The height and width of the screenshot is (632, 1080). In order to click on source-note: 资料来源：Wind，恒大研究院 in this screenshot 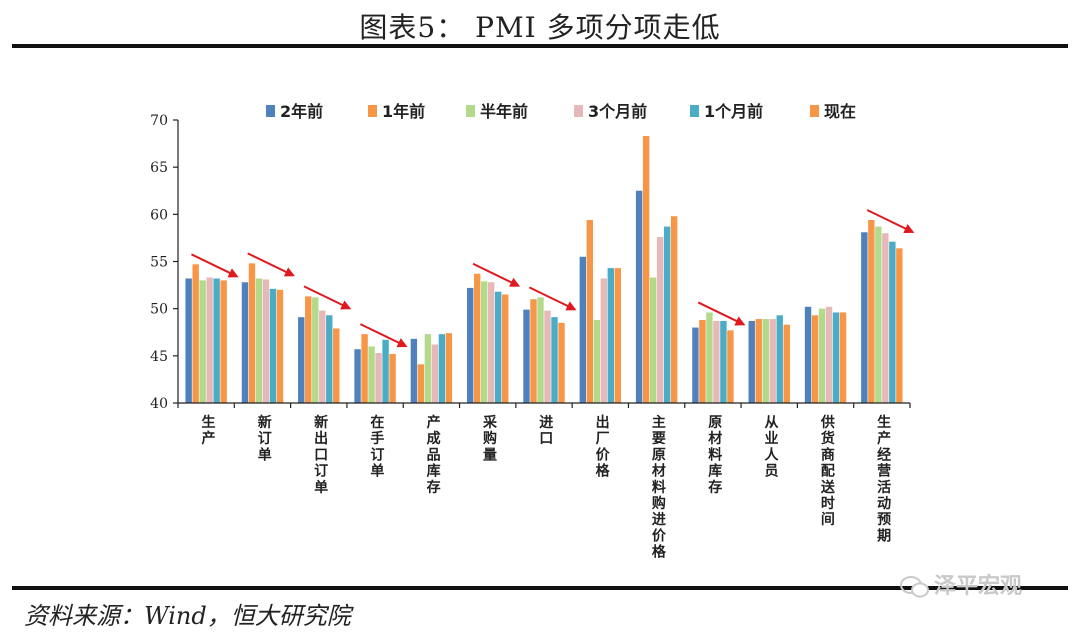, I will do `click(187, 616)`.